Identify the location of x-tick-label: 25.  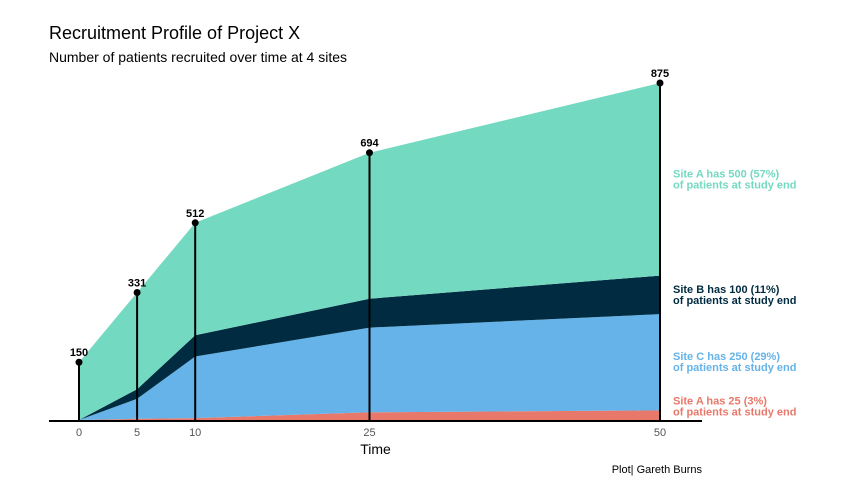
(369, 433).